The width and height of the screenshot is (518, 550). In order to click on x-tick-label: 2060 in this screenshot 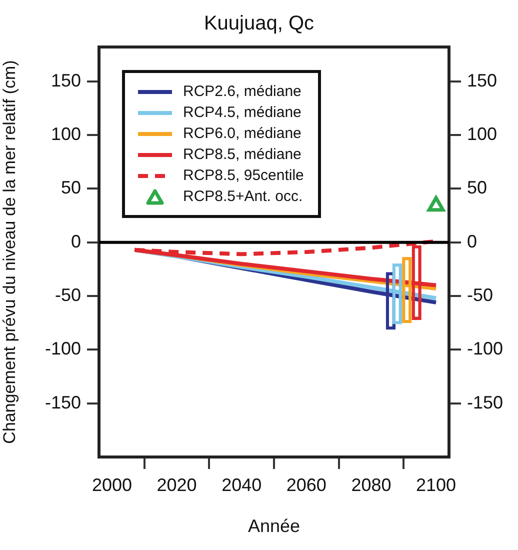, I will do `click(306, 484)`.